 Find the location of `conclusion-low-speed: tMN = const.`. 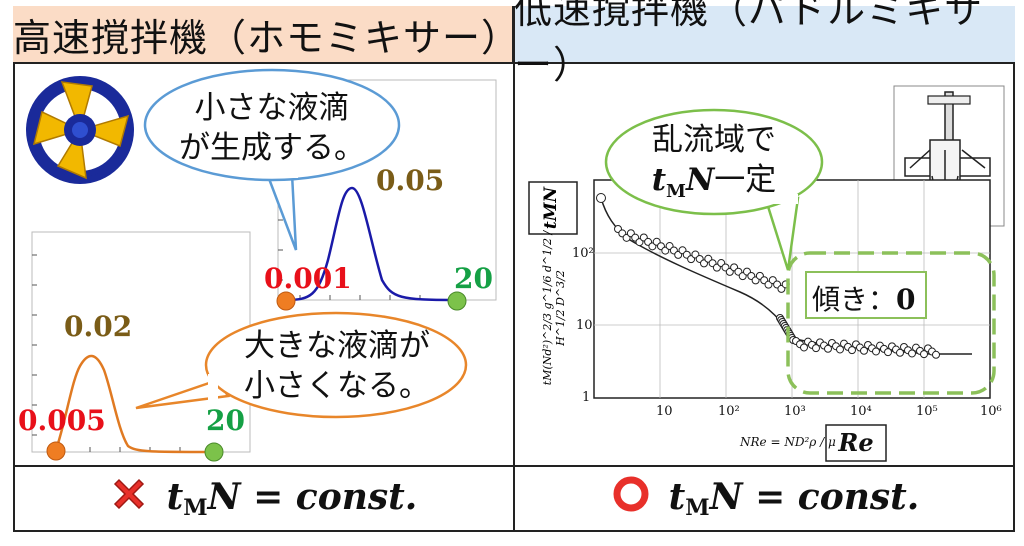

conclusion-low-speed: tMN = const. is located at coordinates (765, 498).